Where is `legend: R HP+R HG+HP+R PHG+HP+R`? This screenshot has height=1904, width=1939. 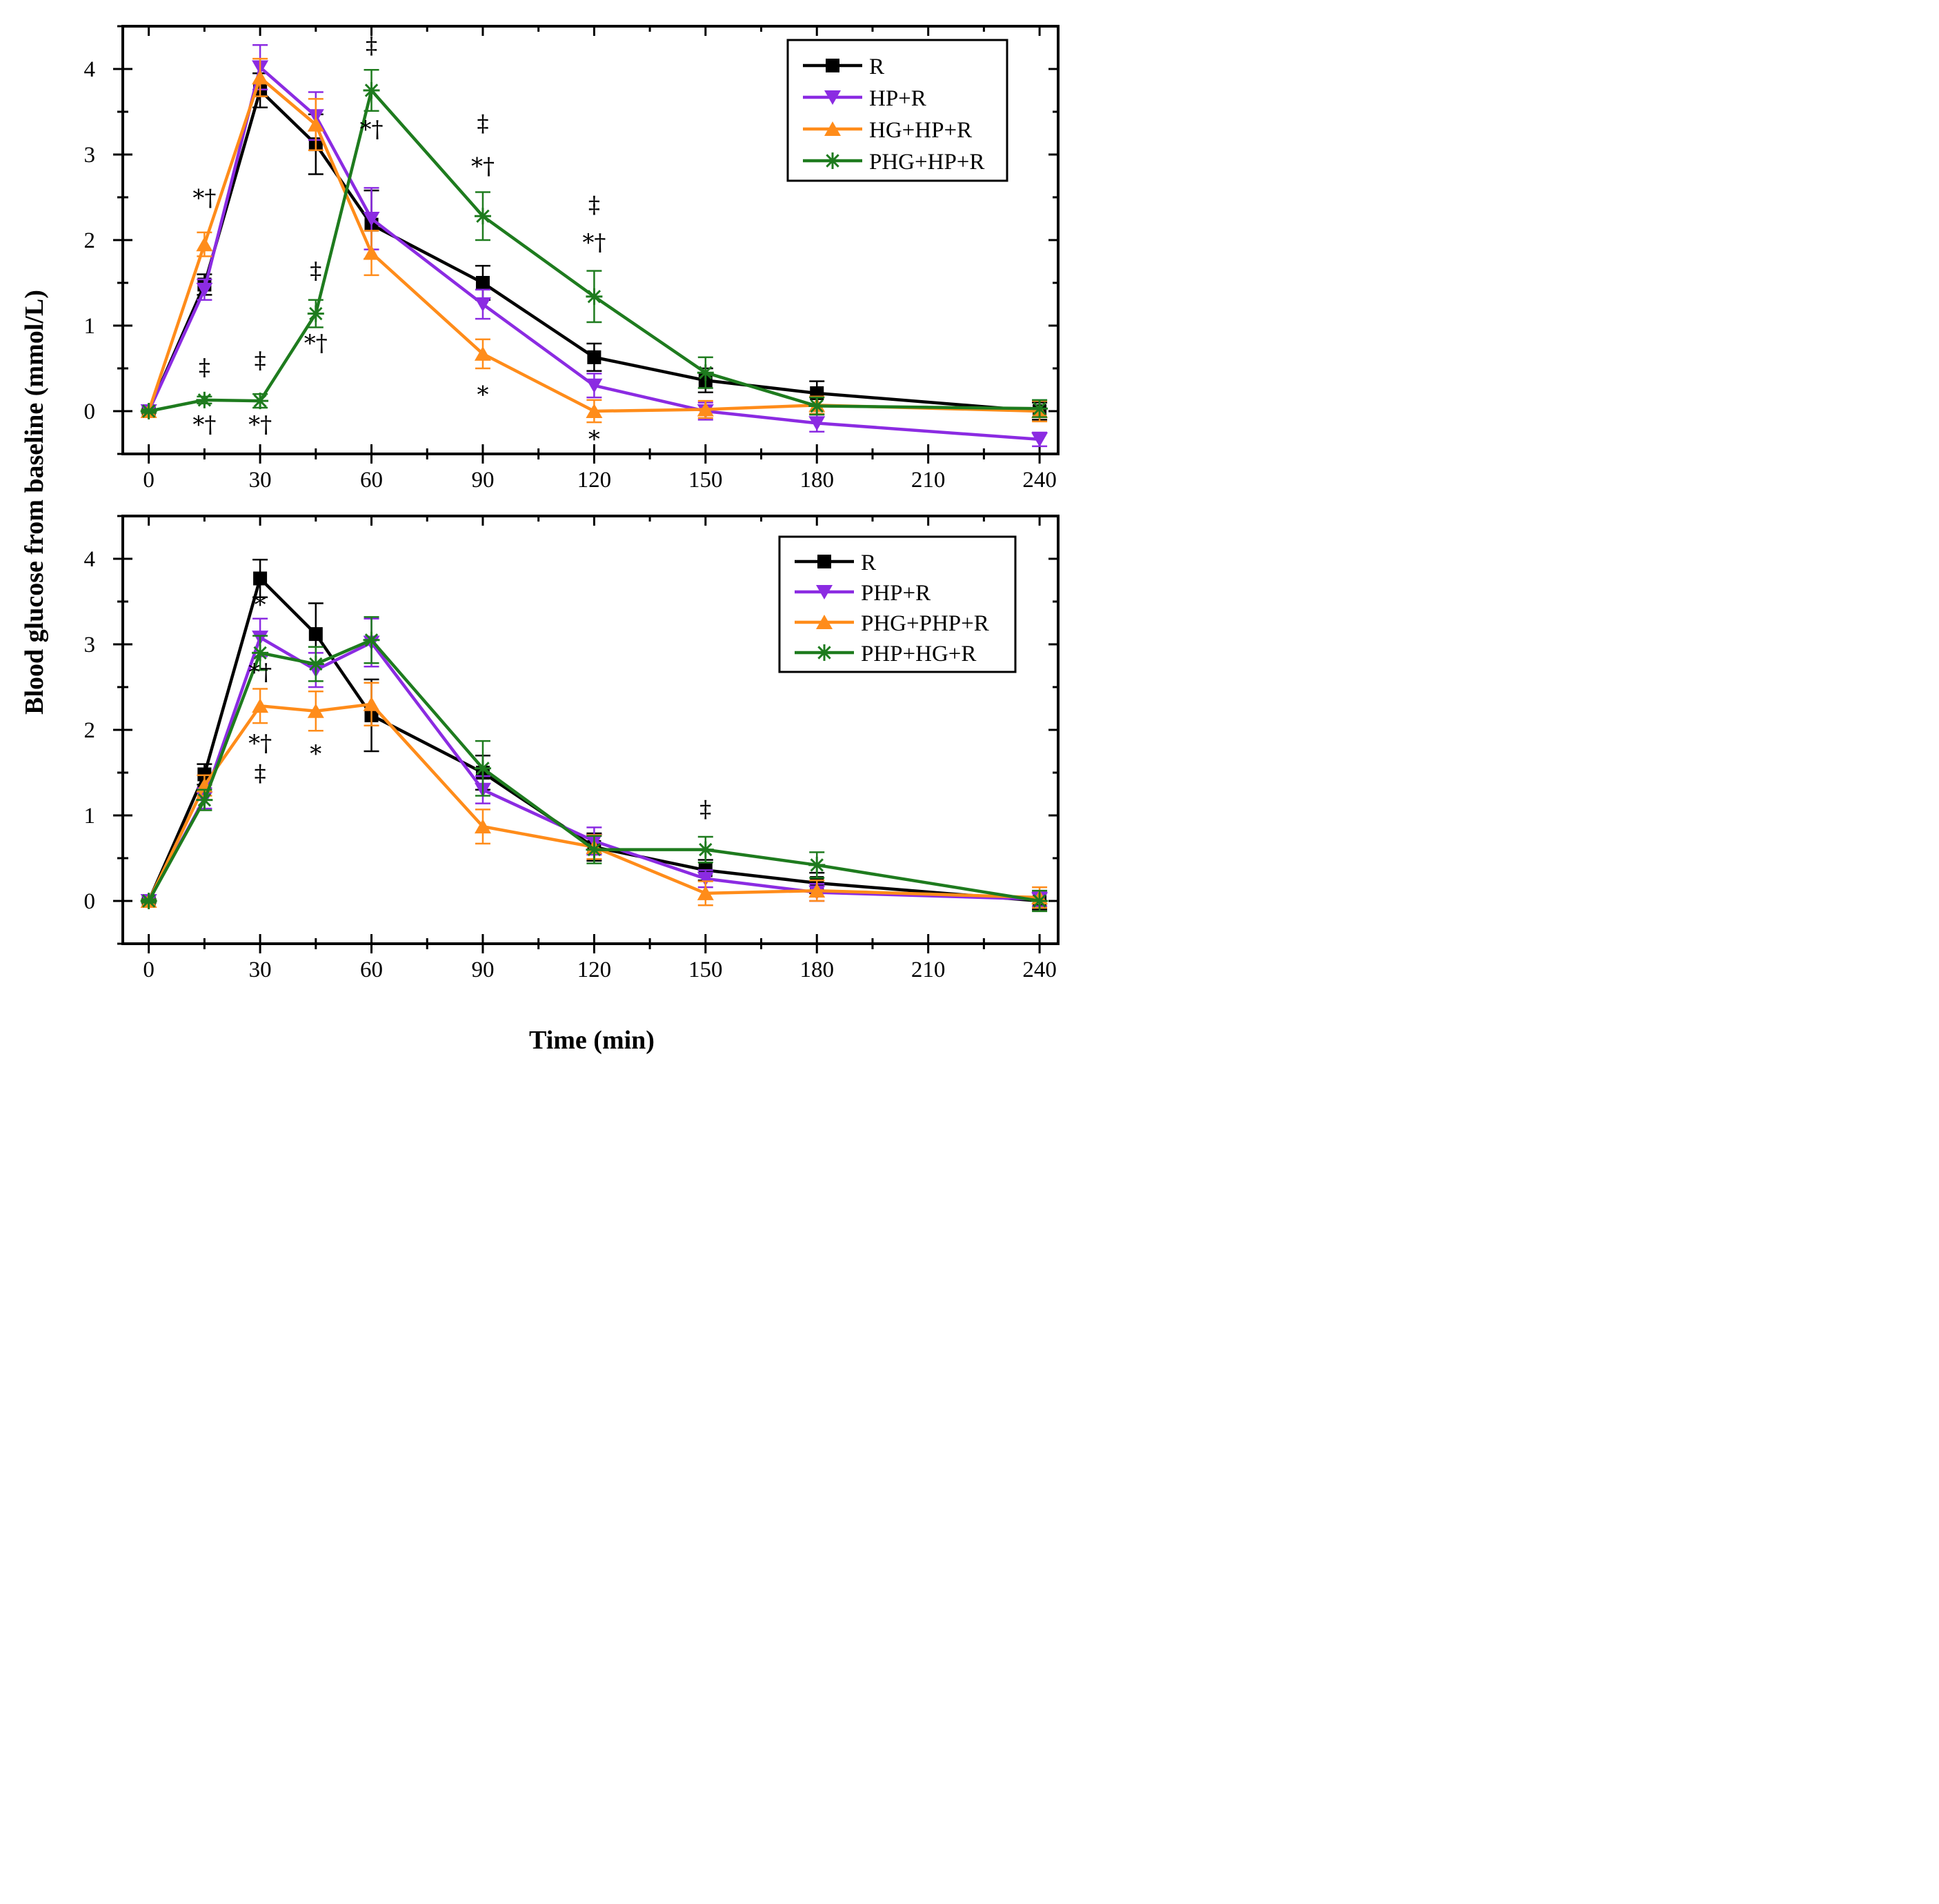
legend: R HP+R HG+HP+R PHG+HP+R is located at coordinates (897, 110).